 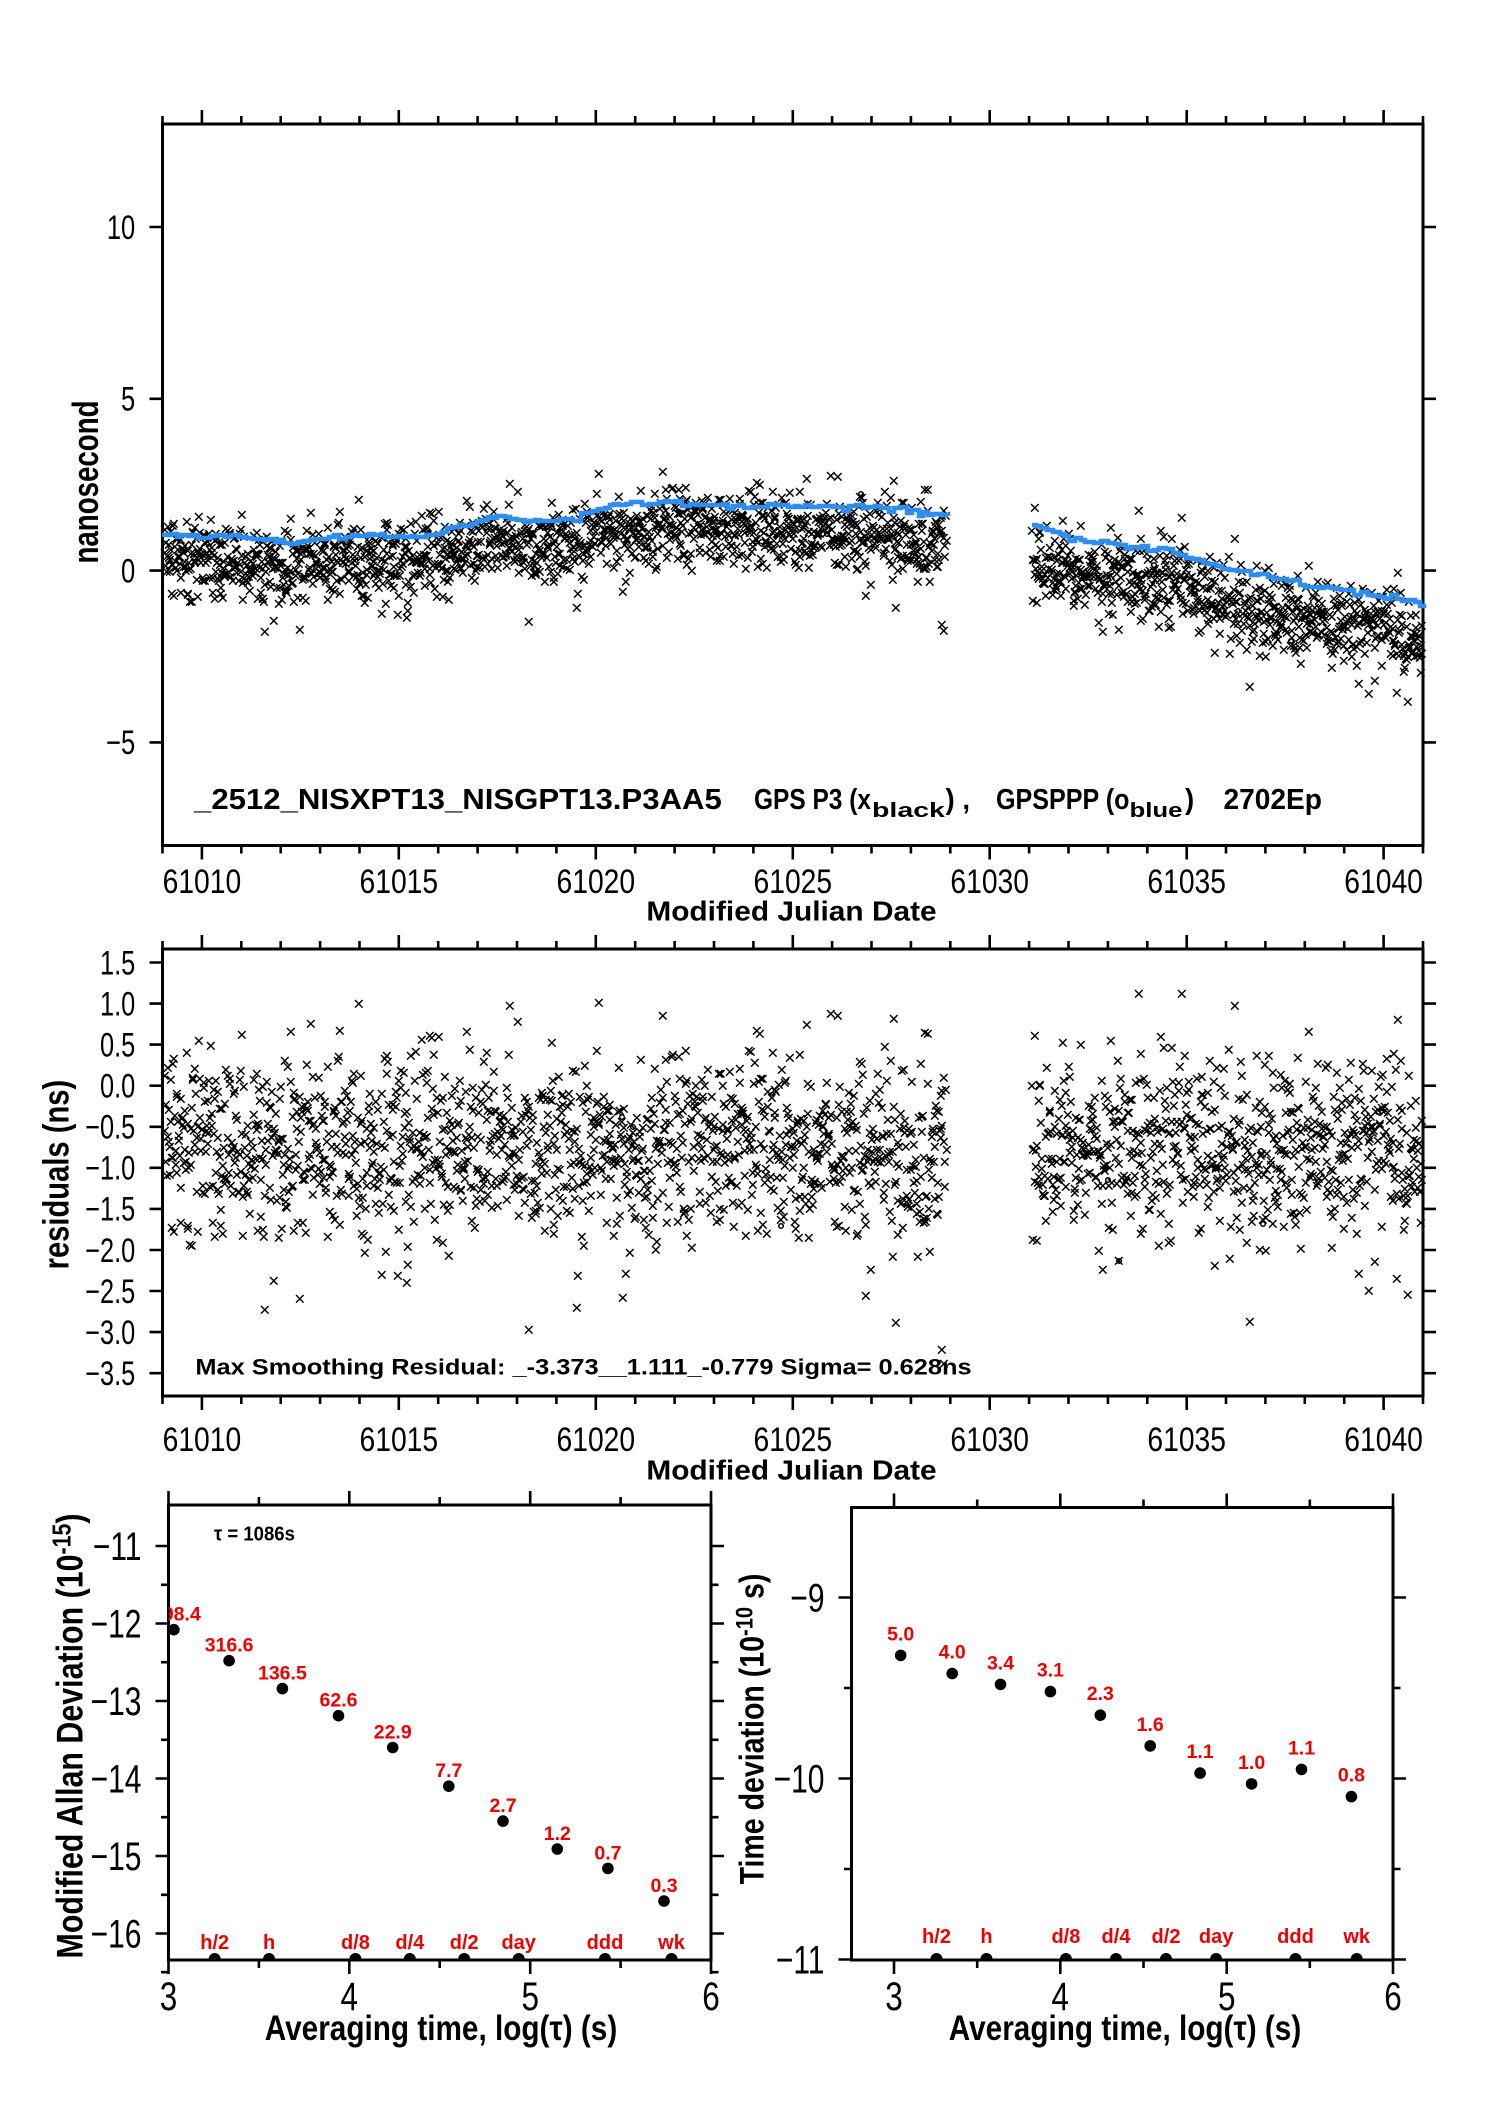 What do you see at coordinates (282, 1674) in the screenshot?
I see `svg-text: 136.5` at bounding box center [282, 1674].